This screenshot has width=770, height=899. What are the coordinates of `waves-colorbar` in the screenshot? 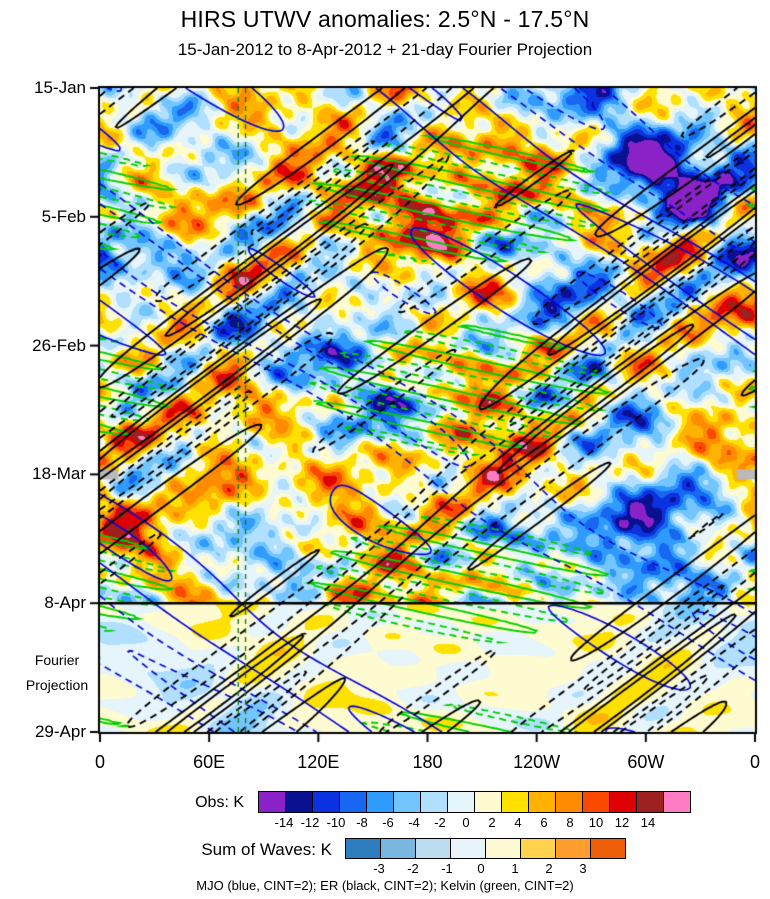 It's located at (485, 848).